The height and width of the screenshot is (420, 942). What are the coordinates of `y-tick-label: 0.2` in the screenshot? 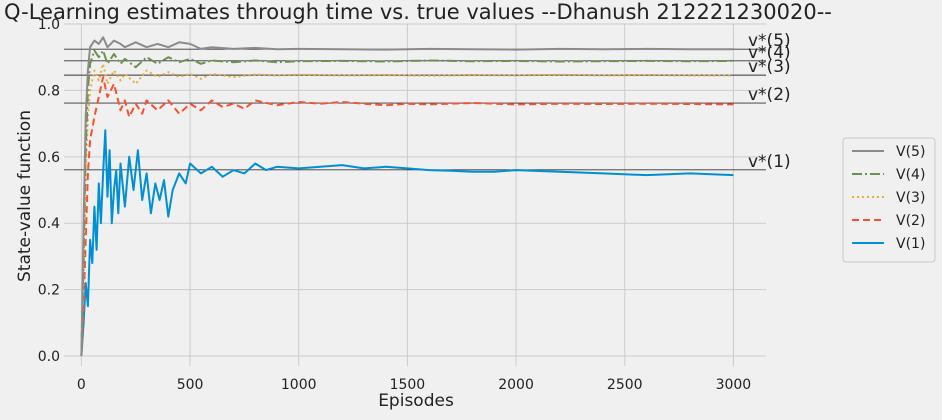 It's located at (49, 291).